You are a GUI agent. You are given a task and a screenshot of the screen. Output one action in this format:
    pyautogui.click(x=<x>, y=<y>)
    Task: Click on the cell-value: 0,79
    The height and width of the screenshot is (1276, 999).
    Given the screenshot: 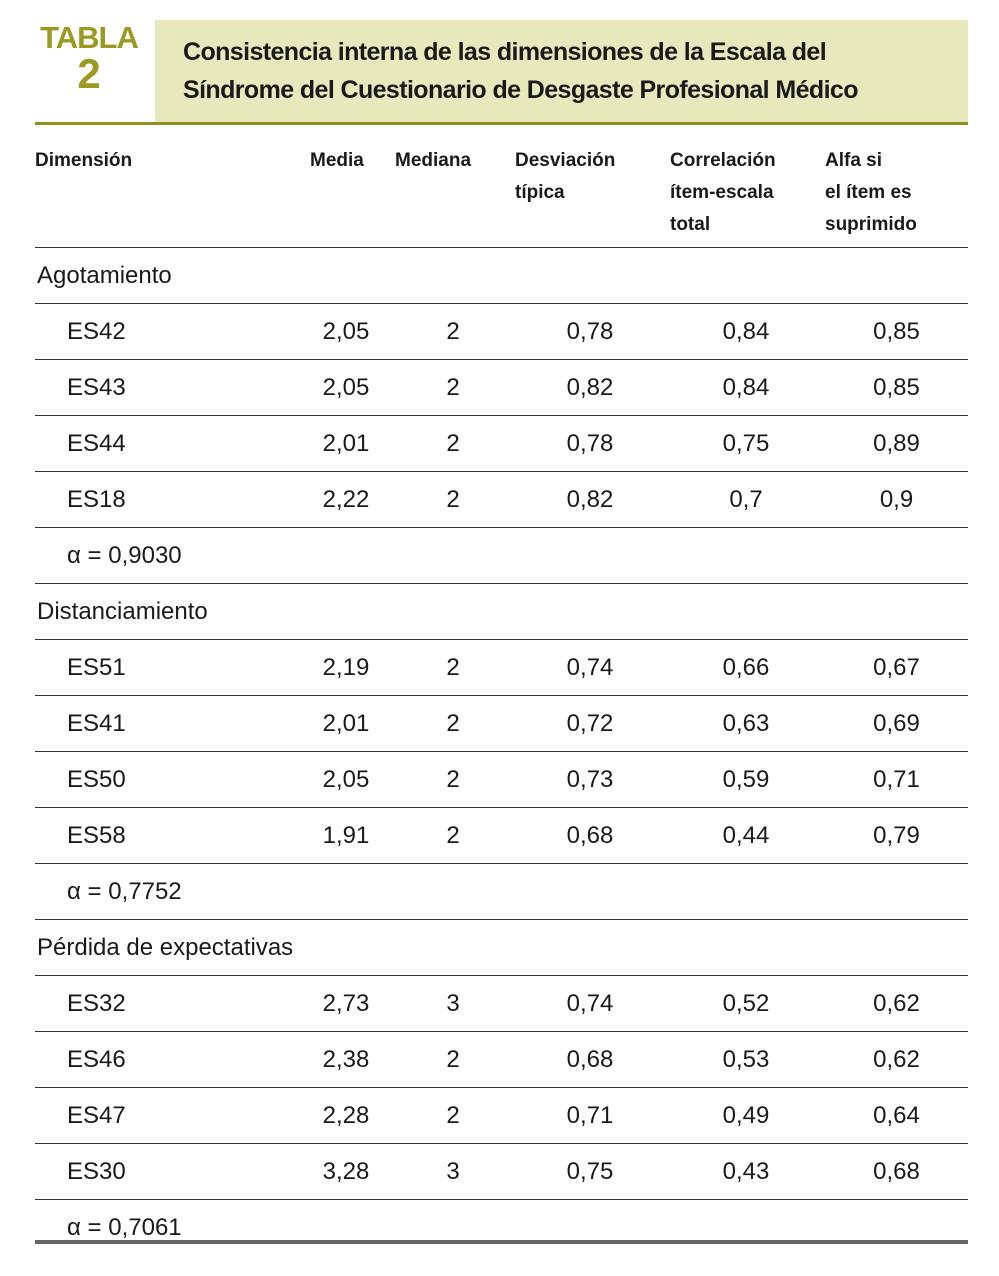 What is the action you would take?
    pyautogui.click(x=896, y=835)
    